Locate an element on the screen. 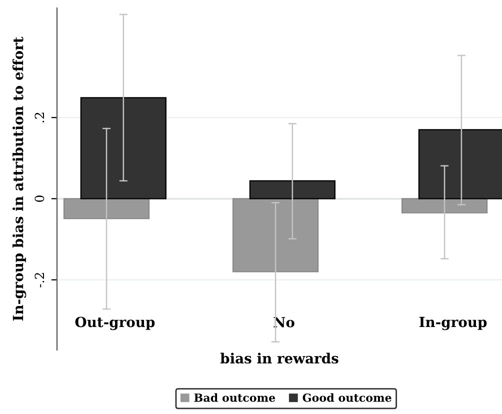 The height and width of the screenshot is (414, 502). y-tick-label: .2 is located at coordinates (39, 117).